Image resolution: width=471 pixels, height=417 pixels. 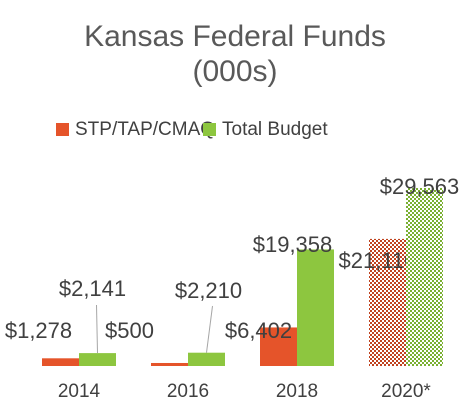 I want to click on x-tick-label: 2018, so click(x=297, y=391).